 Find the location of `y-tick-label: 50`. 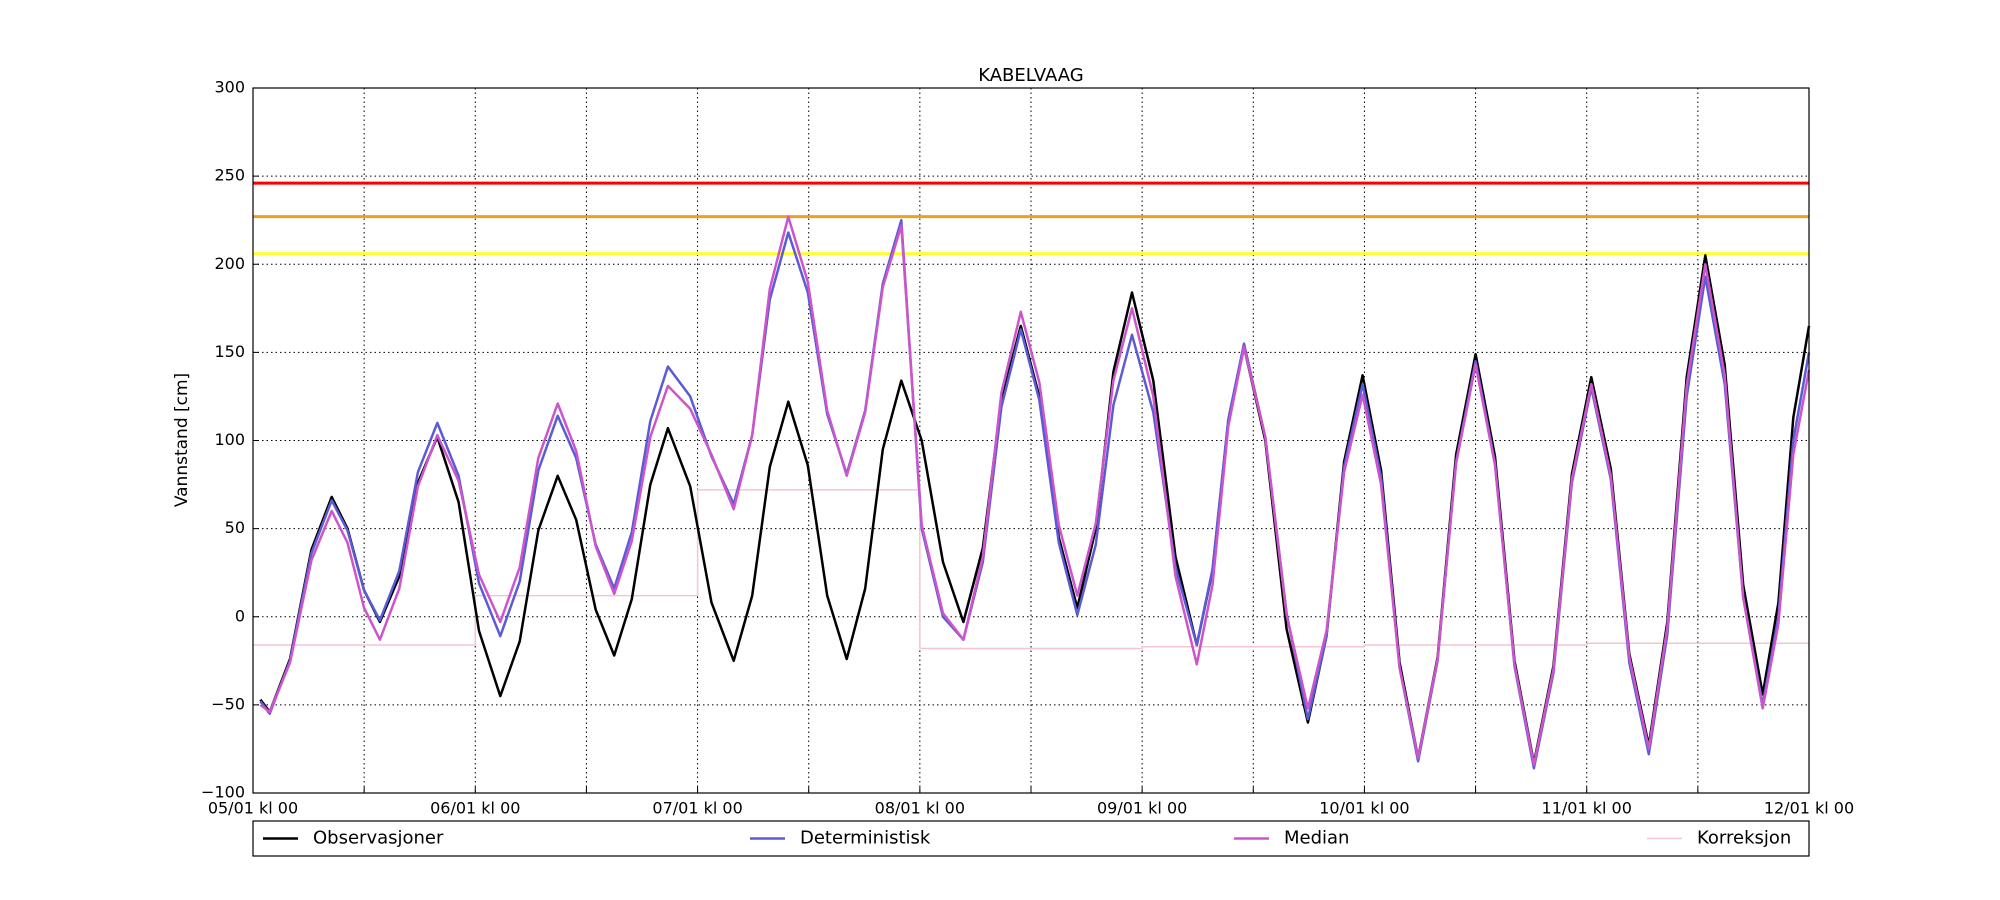

y-tick-label: 50 is located at coordinates (235, 527).